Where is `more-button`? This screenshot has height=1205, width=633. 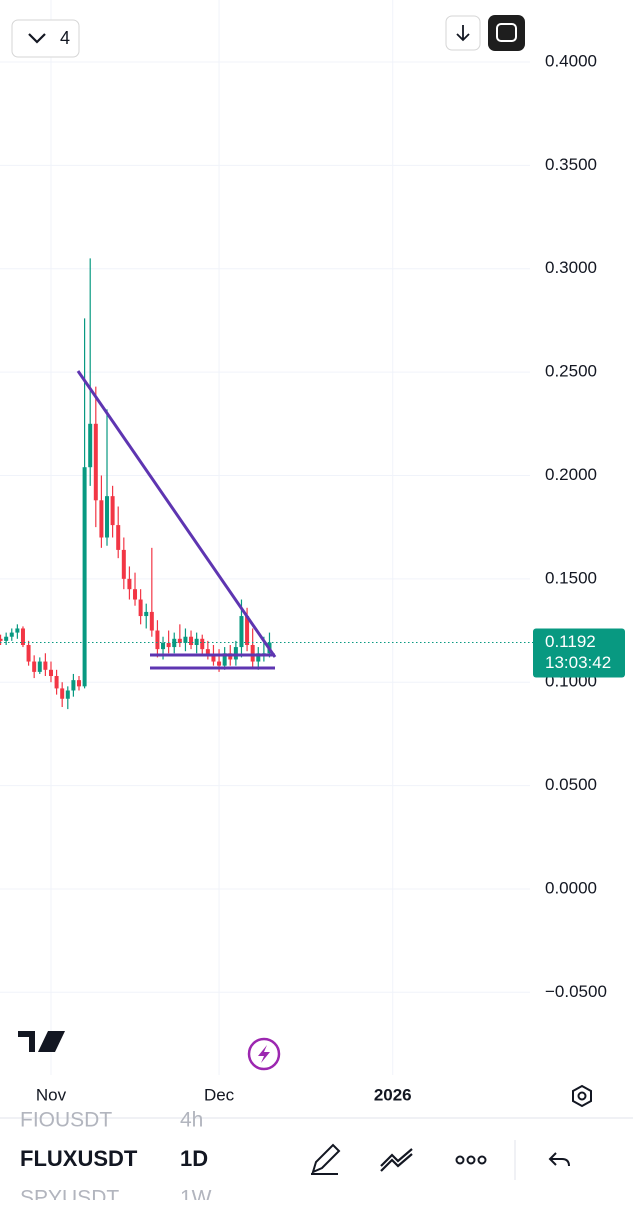 more-button is located at coordinates (471, 1160).